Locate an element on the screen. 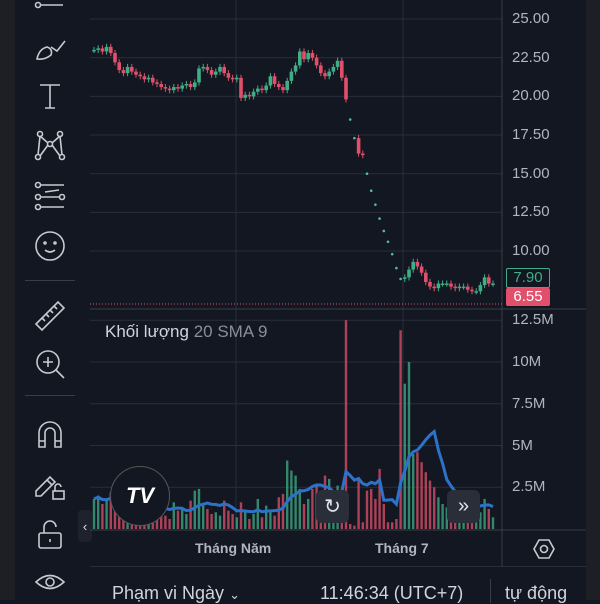  brush-tool is located at coordinates (50, 48).